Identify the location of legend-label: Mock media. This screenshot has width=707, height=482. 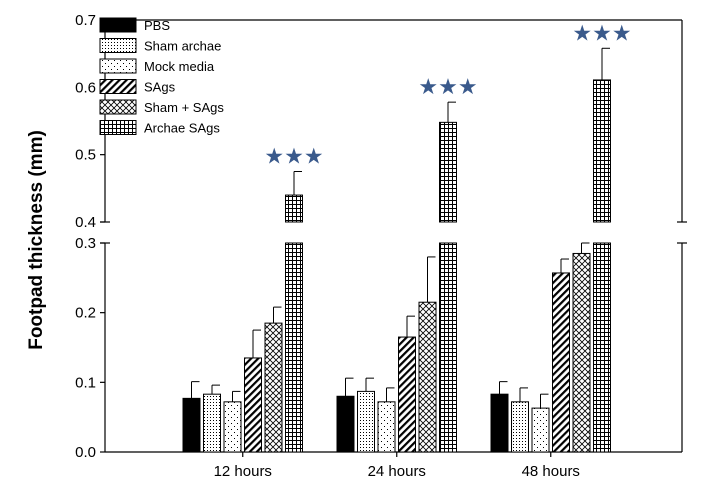
(179, 66).